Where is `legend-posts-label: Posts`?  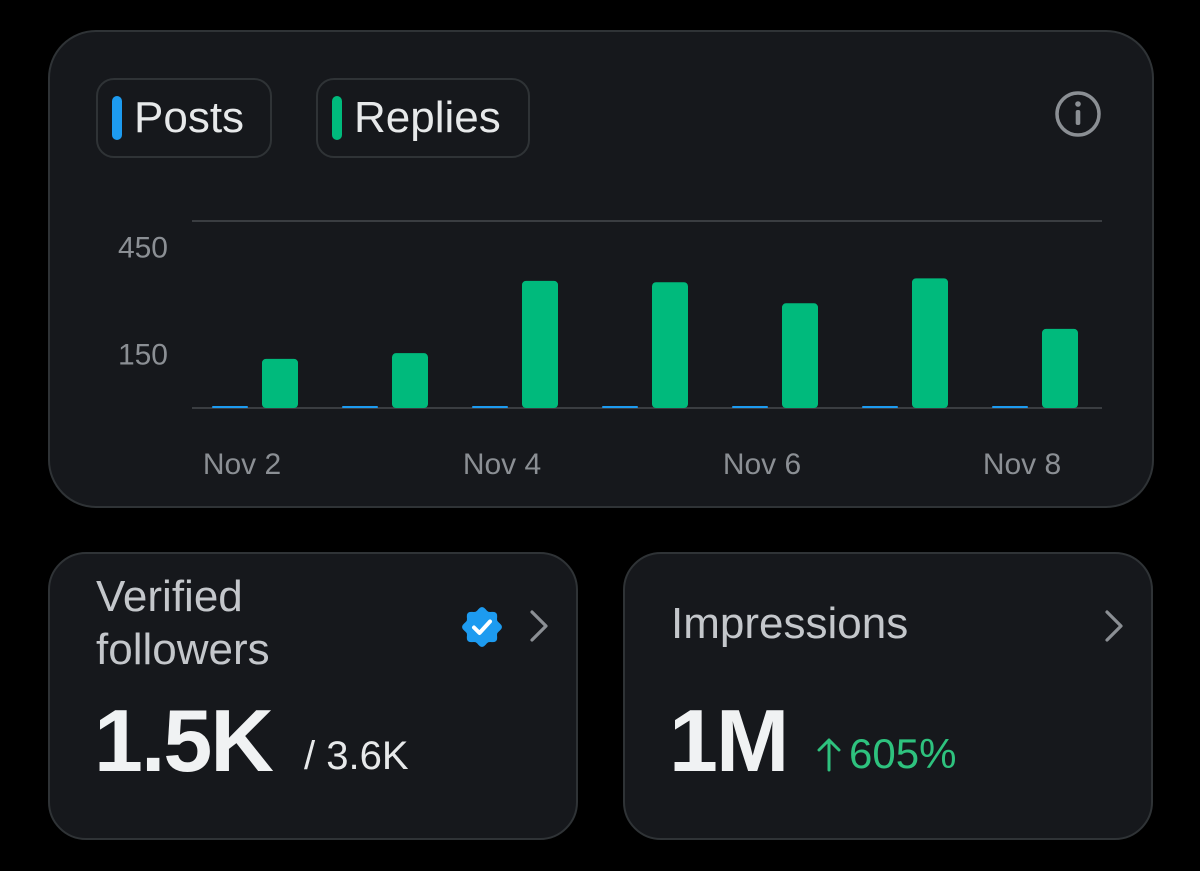 legend-posts-label: Posts is located at coordinates (189, 117).